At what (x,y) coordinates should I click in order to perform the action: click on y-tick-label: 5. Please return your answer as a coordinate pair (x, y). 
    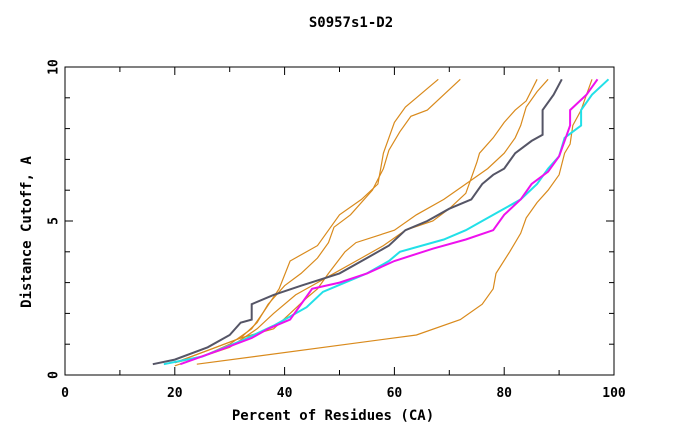
    Looking at the image, I should click on (54, 221).